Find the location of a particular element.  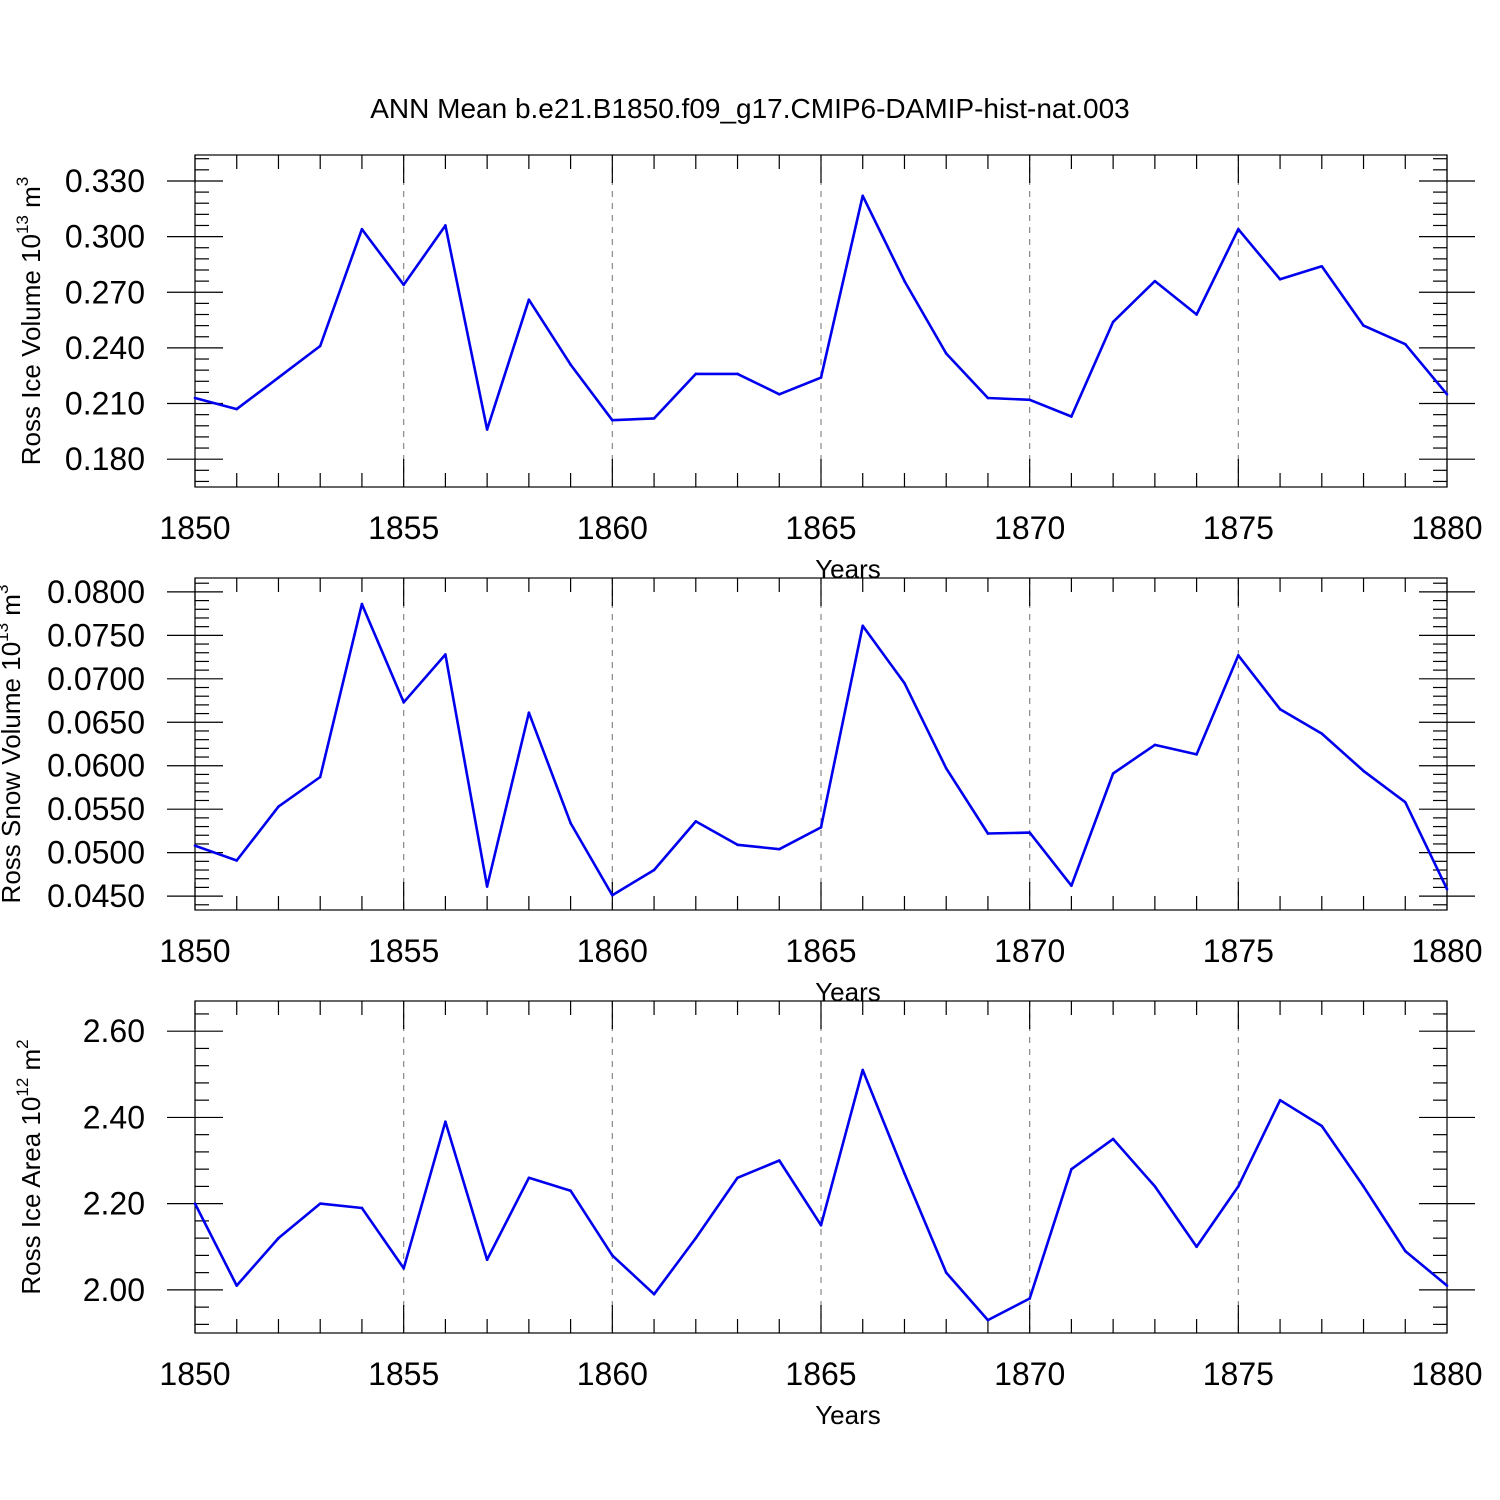

y-tick-label: 0.0700 is located at coordinates (96, 679).